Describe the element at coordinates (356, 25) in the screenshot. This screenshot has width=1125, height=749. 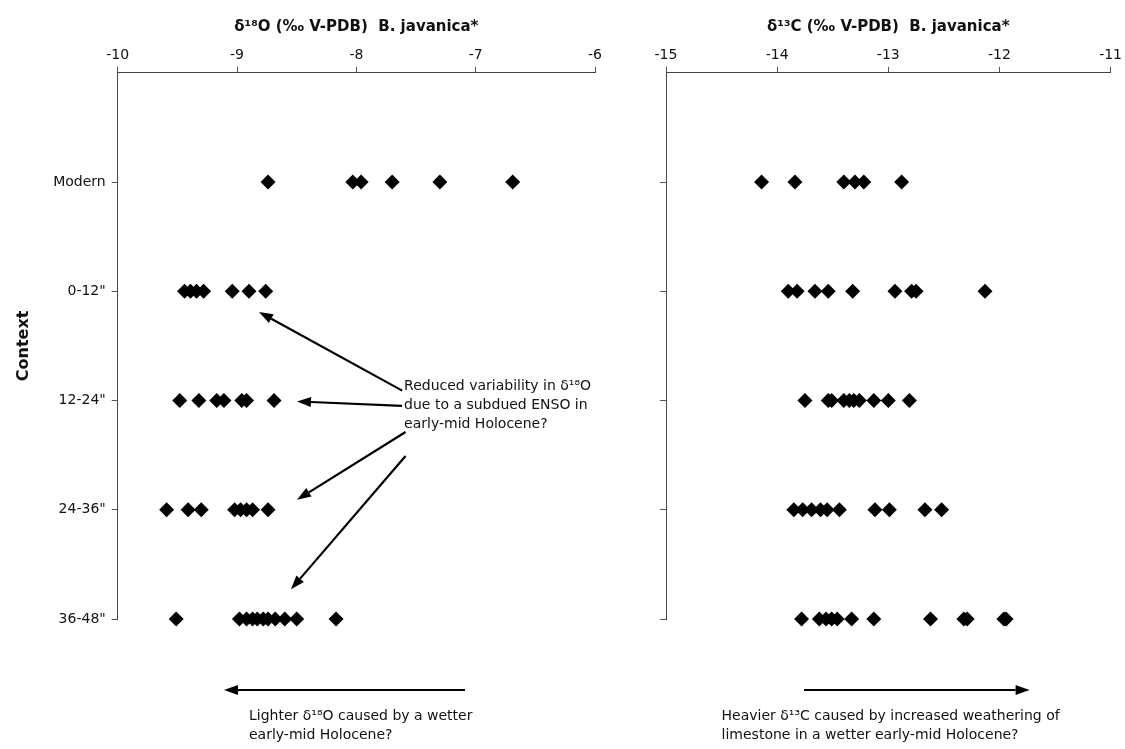
I see `x-axis-title: δ¹⁸O (‰ V-PDB) B. javanica*` at that location.